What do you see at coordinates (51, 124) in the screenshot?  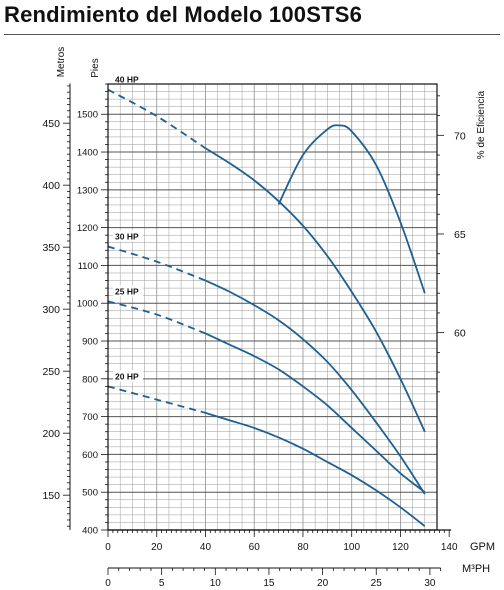 I see `meters-tick-label: 450` at bounding box center [51, 124].